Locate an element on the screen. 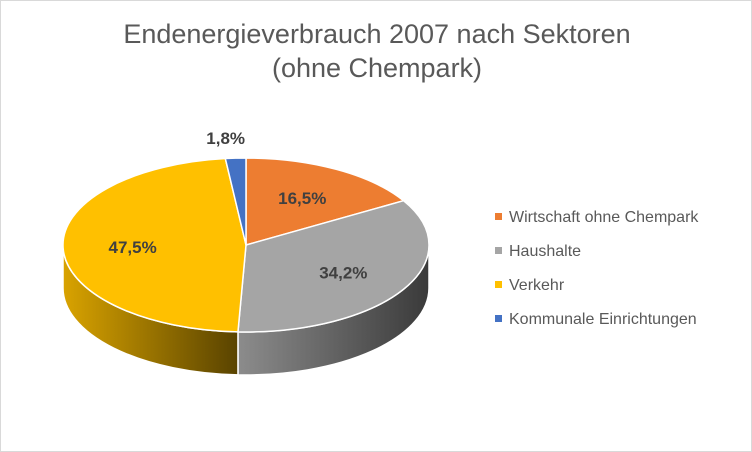 The width and height of the screenshot is (752, 452). legend-label-kommunale: Kommunale Einrichtungen is located at coordinates (603, 319).